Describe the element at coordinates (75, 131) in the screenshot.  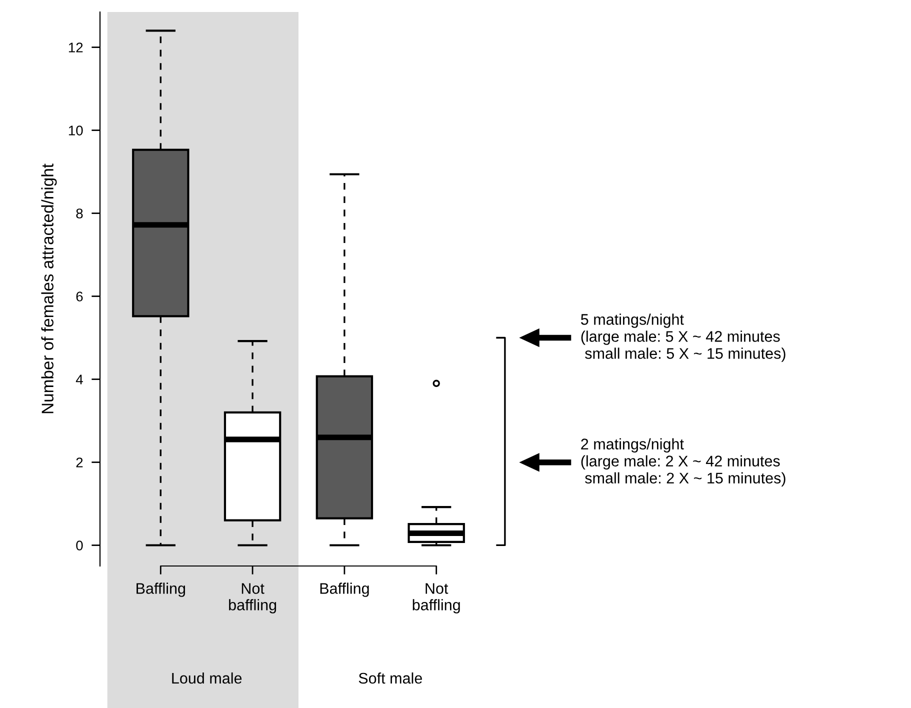
I see `y-tick-label: 10` at that location.